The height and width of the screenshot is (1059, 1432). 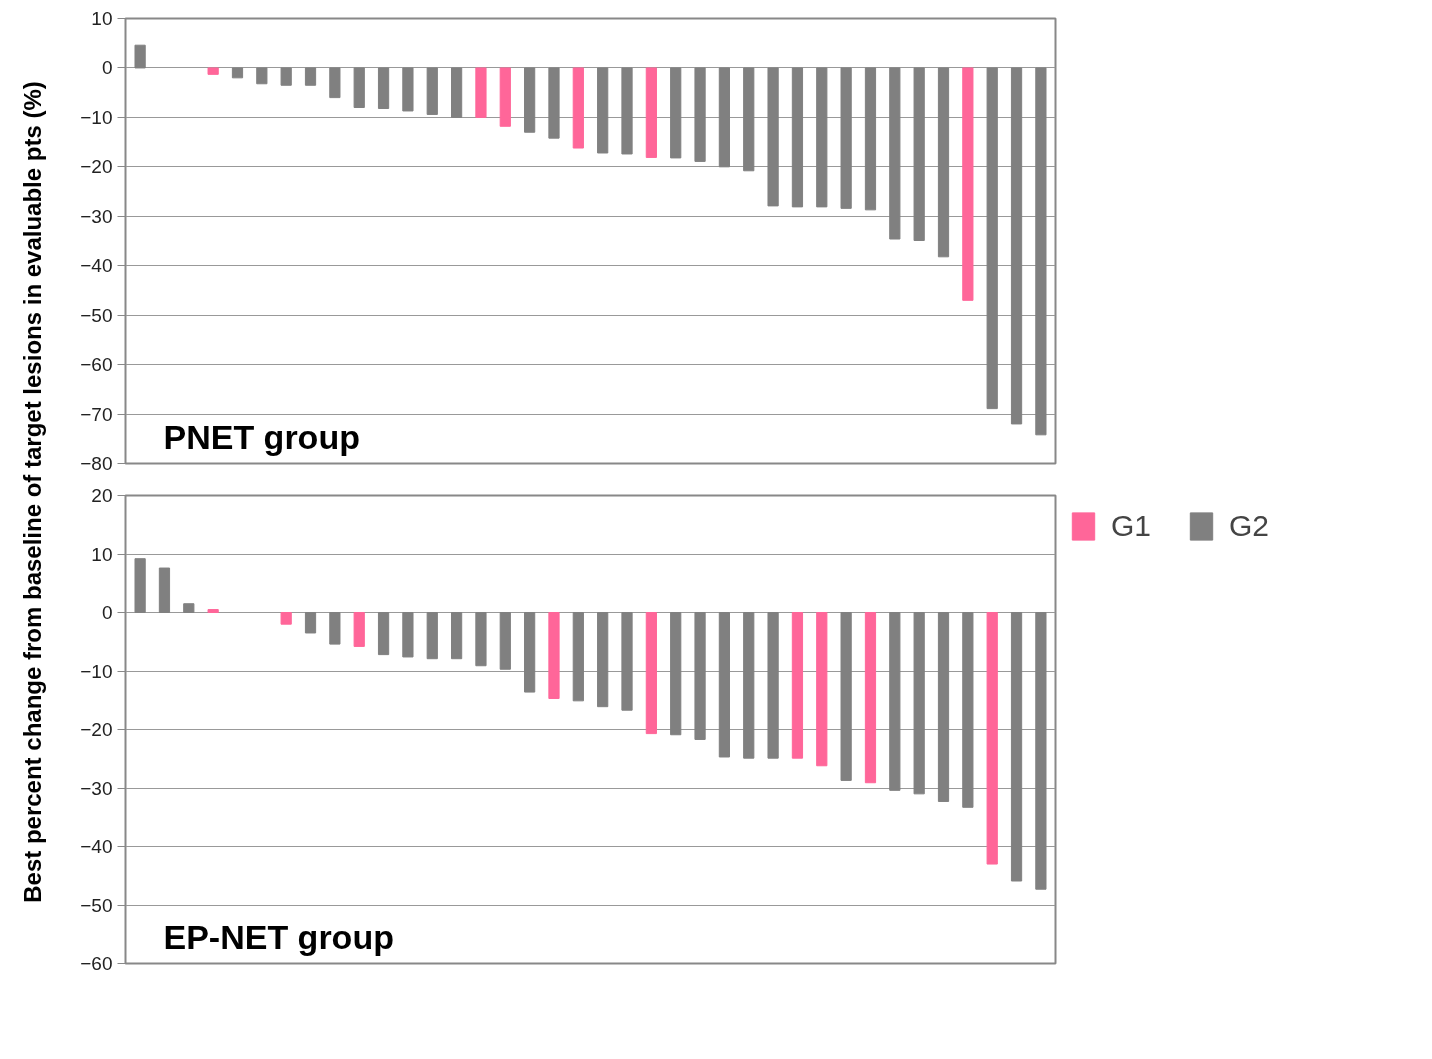 What do you see at coordinates (96, 414) in the screenshot?
I see `y-tick-label: −70` at bounding box center [96, 414].